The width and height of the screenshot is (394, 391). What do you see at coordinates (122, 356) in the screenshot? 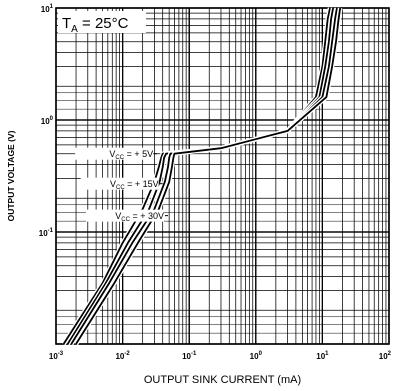
I see `tick-label: 10⁻²` at bounding box center [122, 356].